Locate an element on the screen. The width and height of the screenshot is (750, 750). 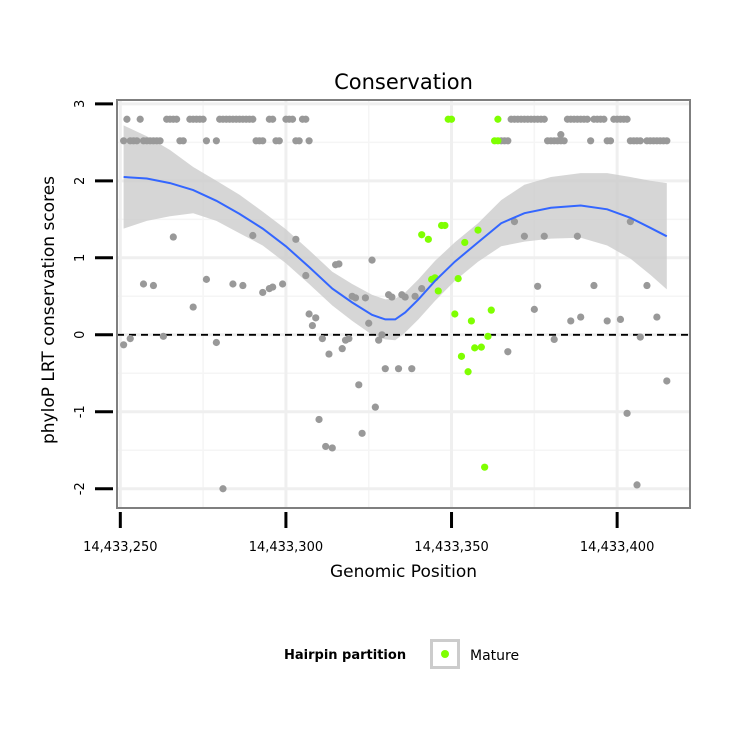
y-axis-label: phyloP LRT conservation scores is located at coordinates (49, 310).